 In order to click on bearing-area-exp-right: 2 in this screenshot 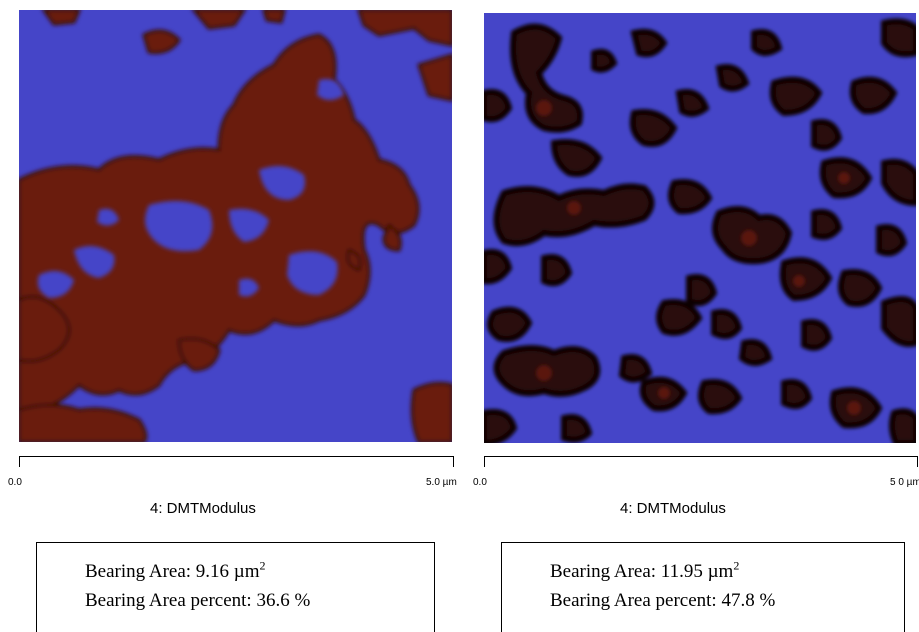, I will do `click(736, 565)`.